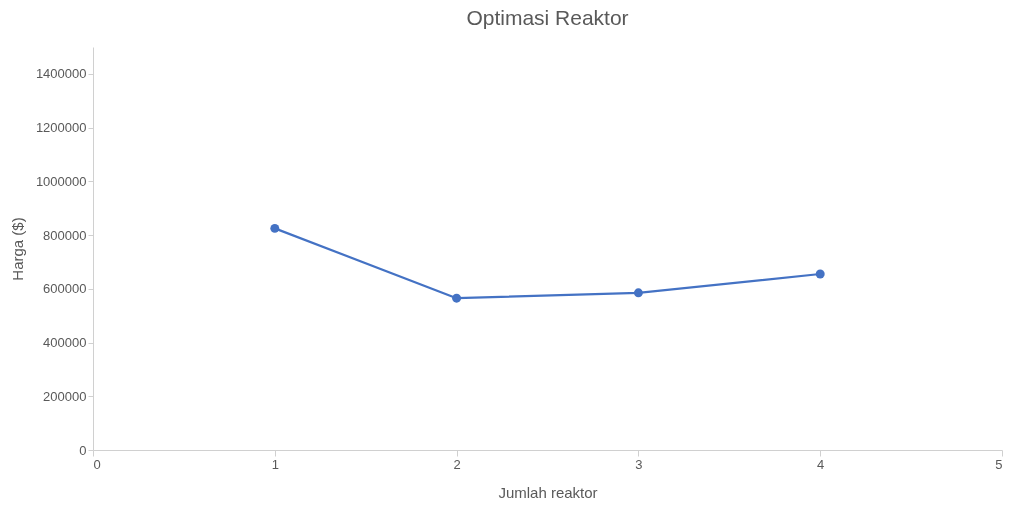 The image size is (1036, 530). I want to click on x-axis-title: Jumlah reaktor, so click(548, 492).